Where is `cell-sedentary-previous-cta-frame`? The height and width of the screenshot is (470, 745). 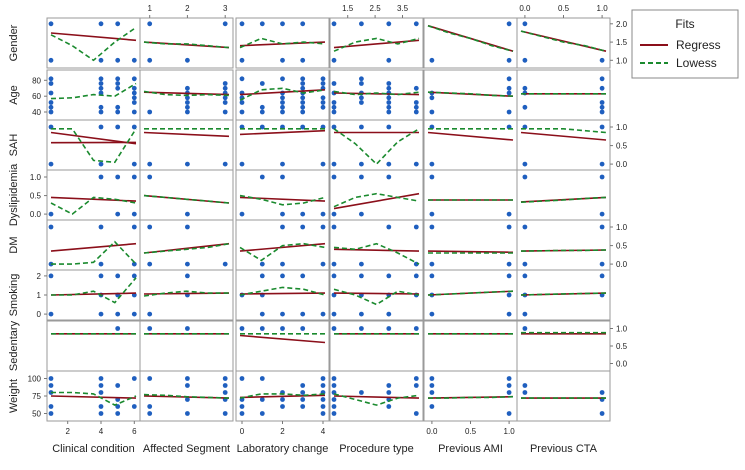 cell-sedentary-previous-cta-frame is located at coordinates (563, 346).